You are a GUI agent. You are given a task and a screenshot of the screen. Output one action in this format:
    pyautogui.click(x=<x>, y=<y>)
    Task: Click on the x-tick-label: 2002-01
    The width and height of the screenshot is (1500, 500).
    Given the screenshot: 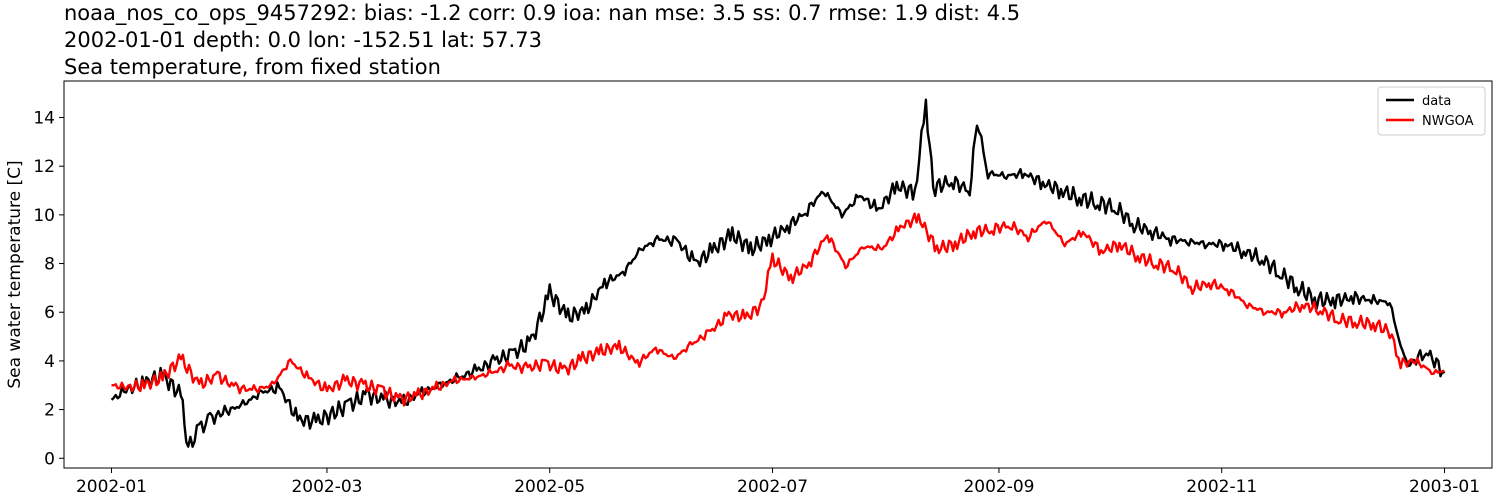 What is the action you would take?
    pyautogui.click(x=111, y=487)
    